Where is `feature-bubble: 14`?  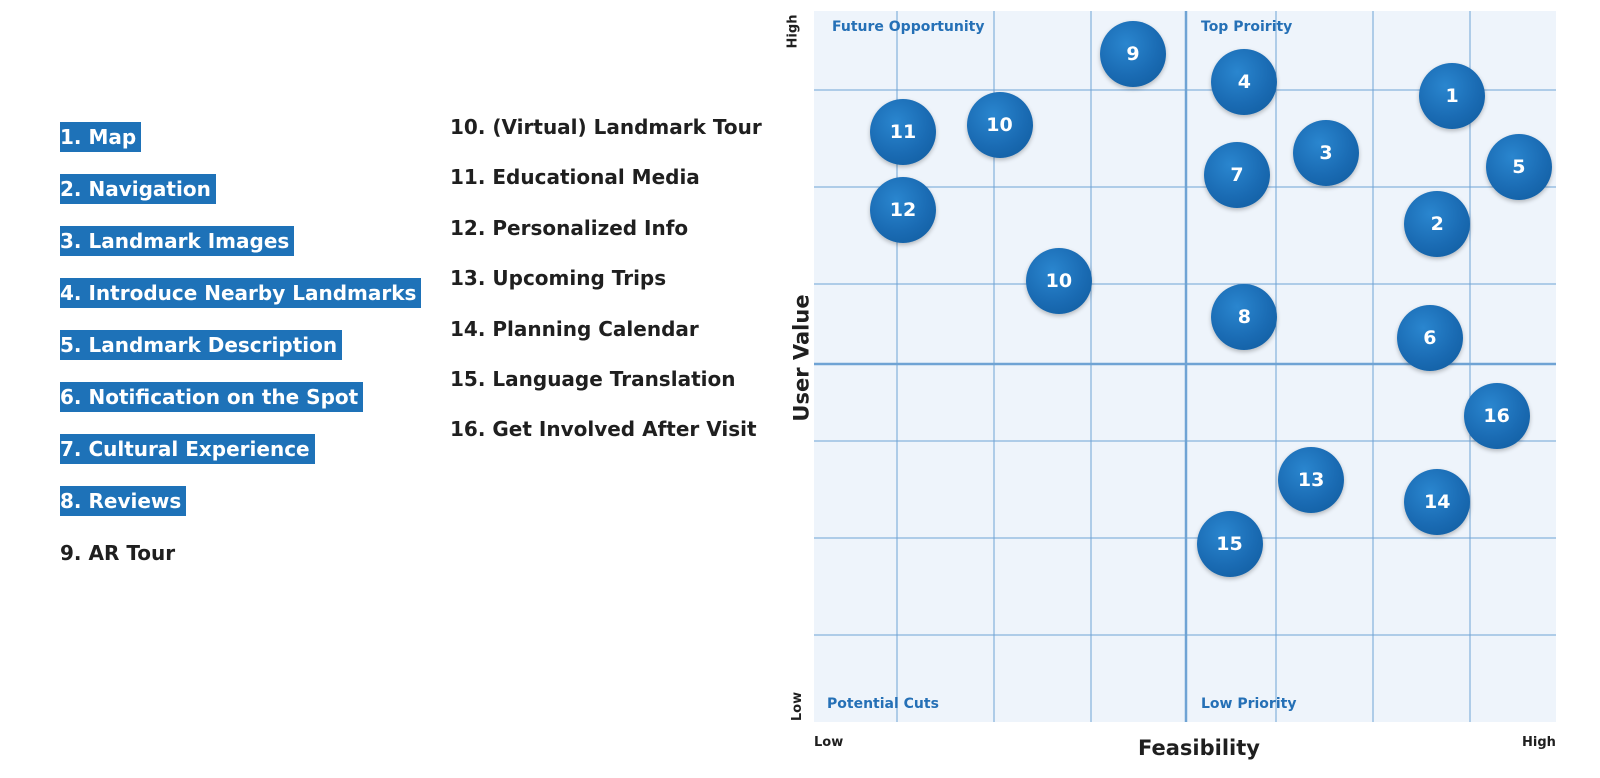 feature-bubble: 14 is located at coordinates (1437, 501).